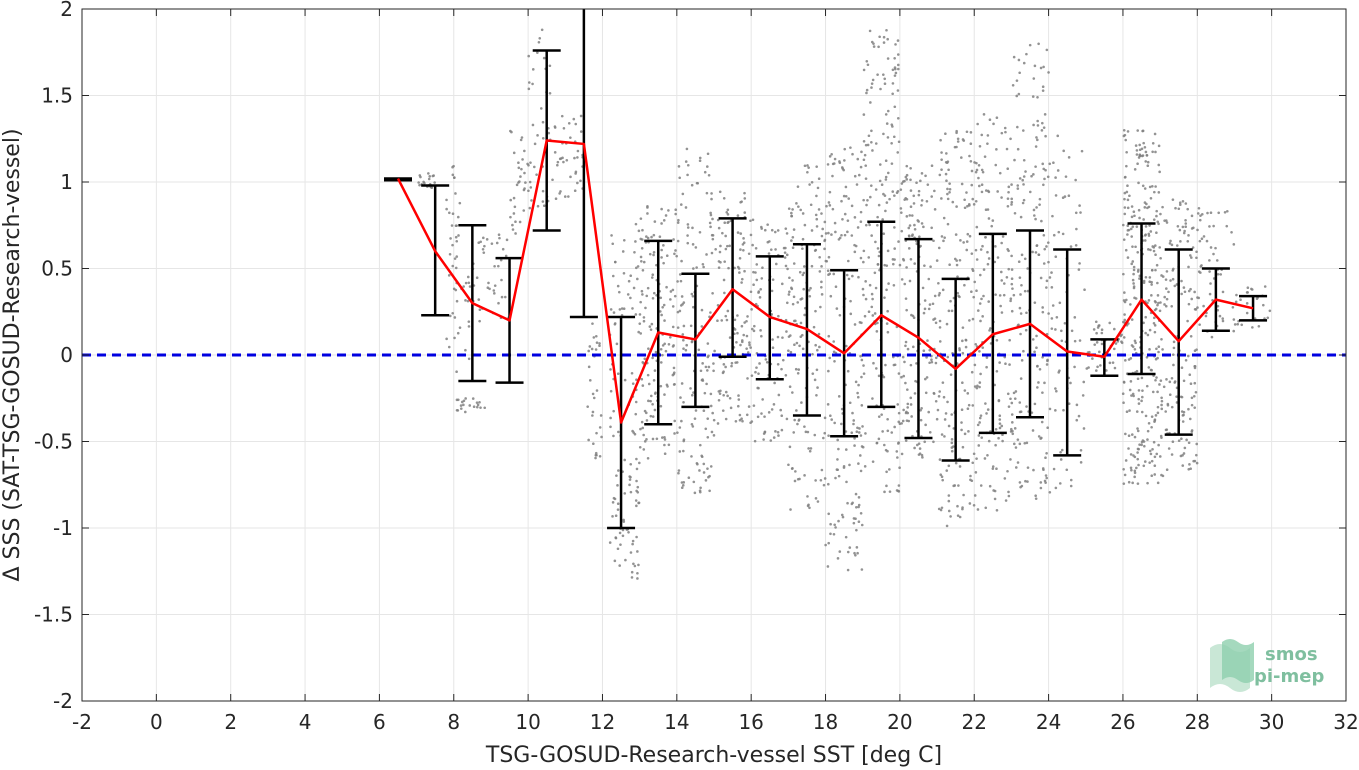  I want to click on y-tick-label: 2, so click(66, 10).